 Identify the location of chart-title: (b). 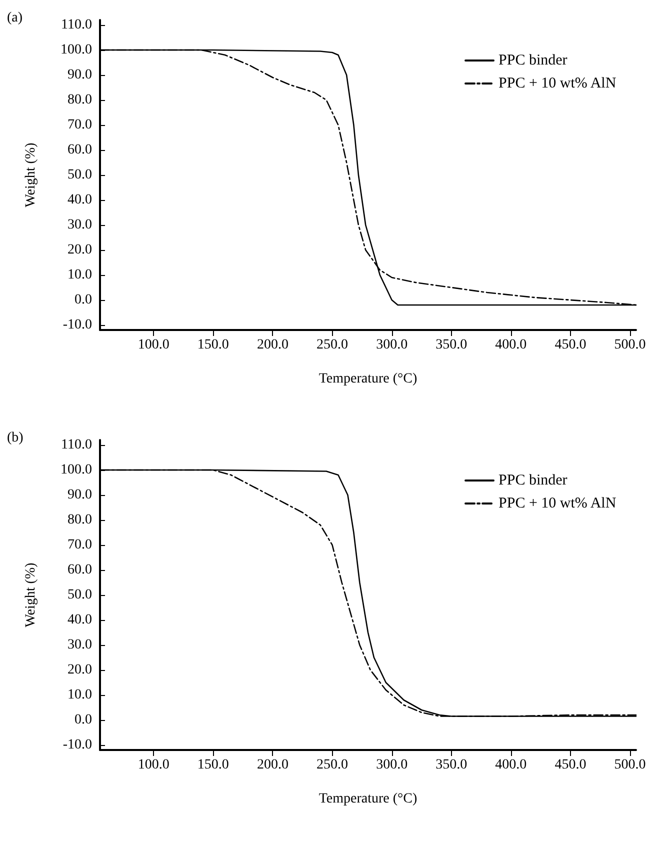
(15, 438).